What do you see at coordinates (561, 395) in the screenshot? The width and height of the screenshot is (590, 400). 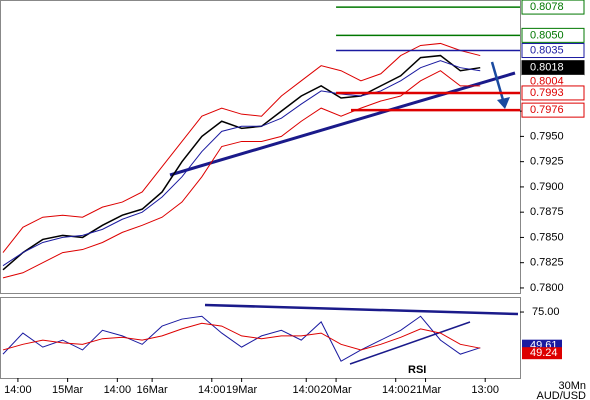 I see `symbol: AUD/USD` at bounding box center [561, 395].